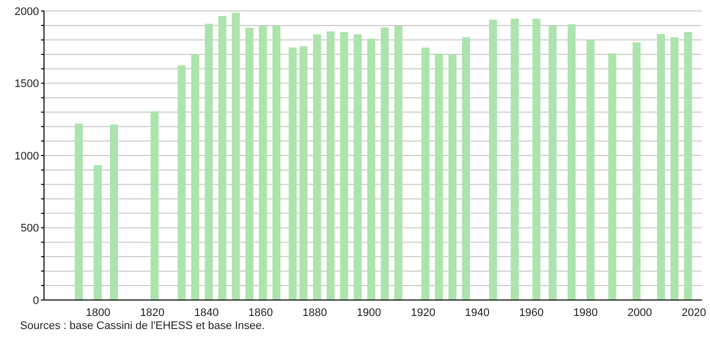 The image size is (710, 340). Describe the element at coordinates (260, 312) in the screenshot. I see `x-tick-label: 1860` at that location.